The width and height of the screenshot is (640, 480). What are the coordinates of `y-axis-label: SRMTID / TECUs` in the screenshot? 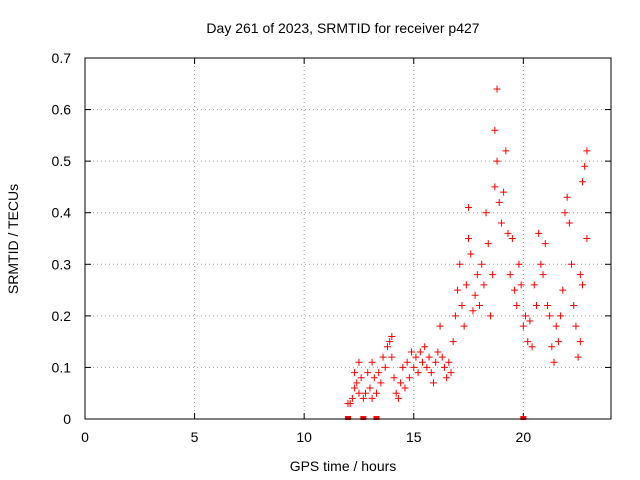 It's located at (13, 239).